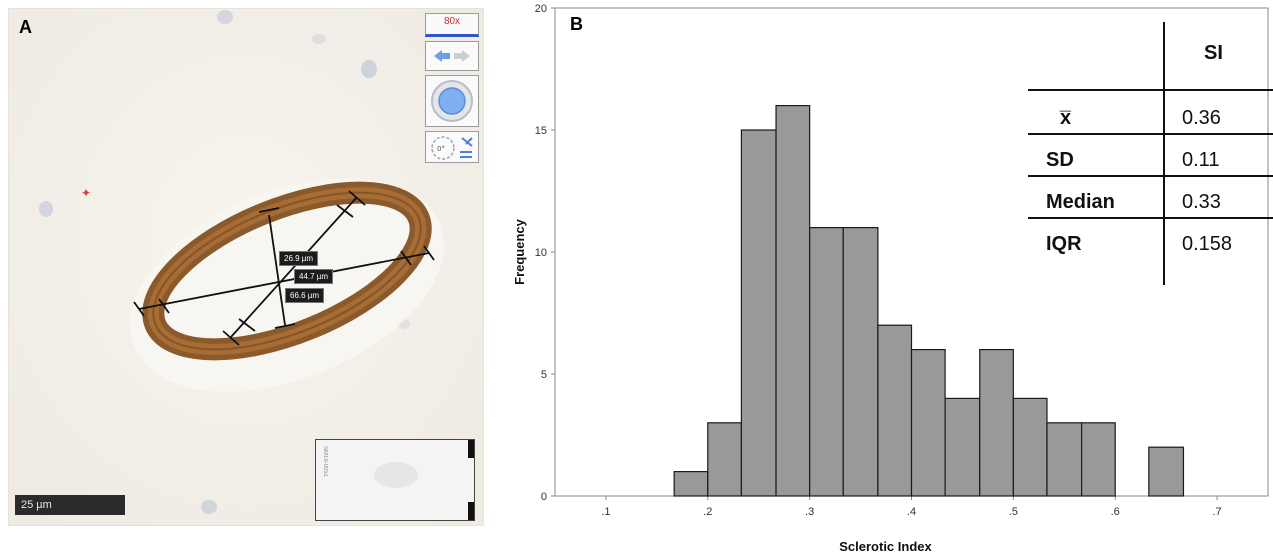  What do you see at coordinates (576, 24) in the screenshot?
I see `panel-b-label: B` at bounding box center [576, 24].